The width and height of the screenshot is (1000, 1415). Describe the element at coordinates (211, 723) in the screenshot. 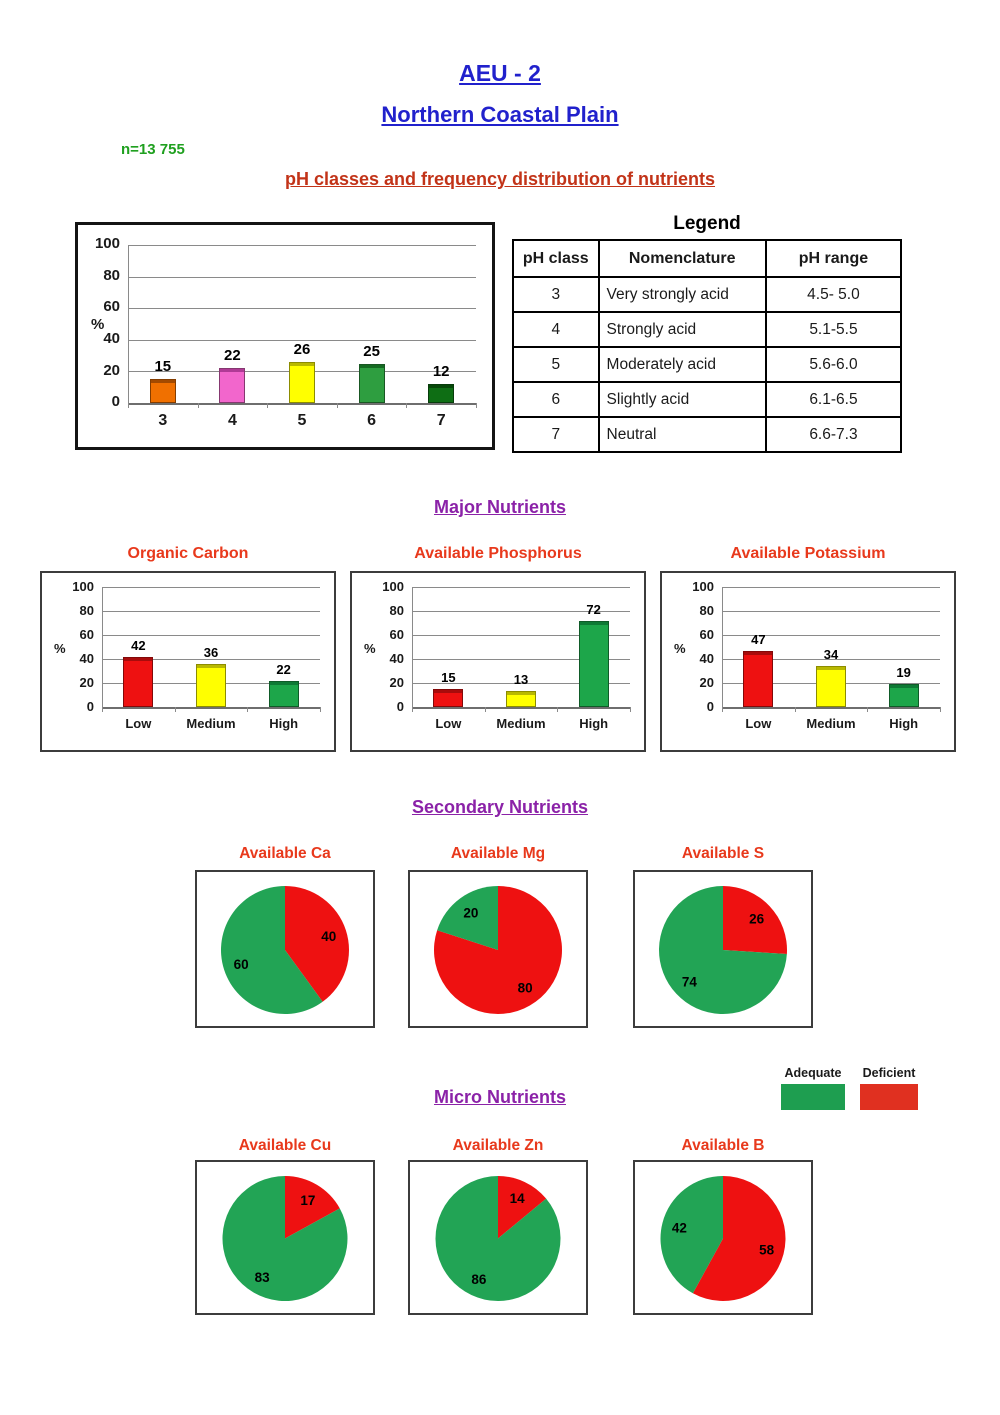

I see `x-tick-label: Medium` at that location.